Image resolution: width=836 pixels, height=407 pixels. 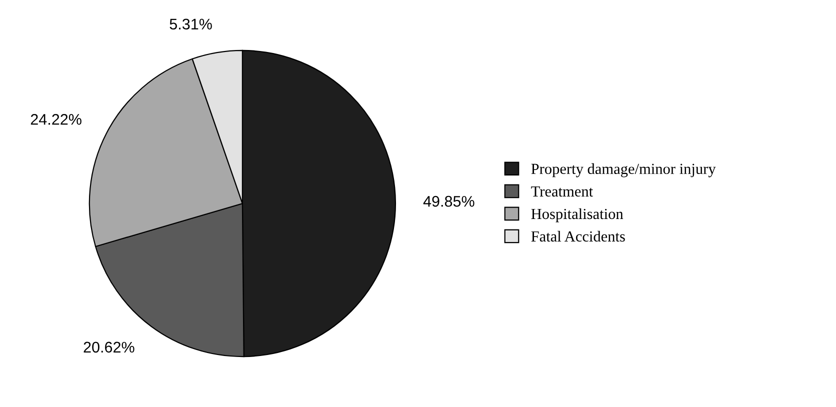 I want to click on legend-label: Property damage/minor injury, so click(x=623, y=170).